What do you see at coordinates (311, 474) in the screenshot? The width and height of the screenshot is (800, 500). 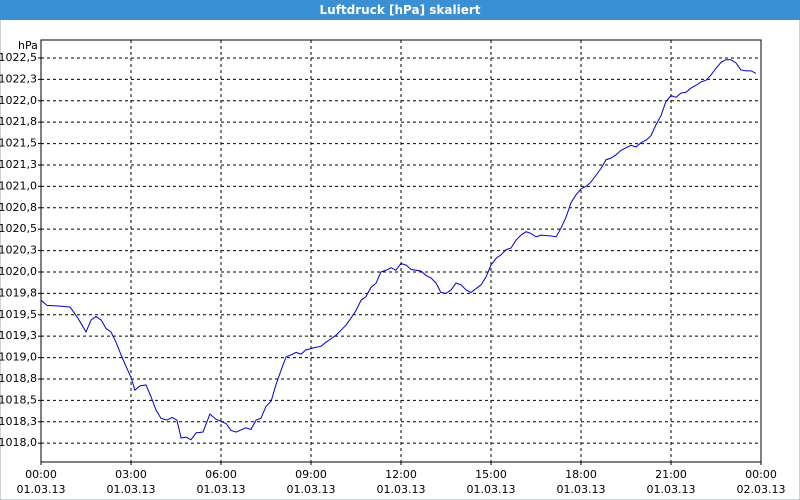 I see `x-tick-label: 09:00` at bounding box center [311, 474].